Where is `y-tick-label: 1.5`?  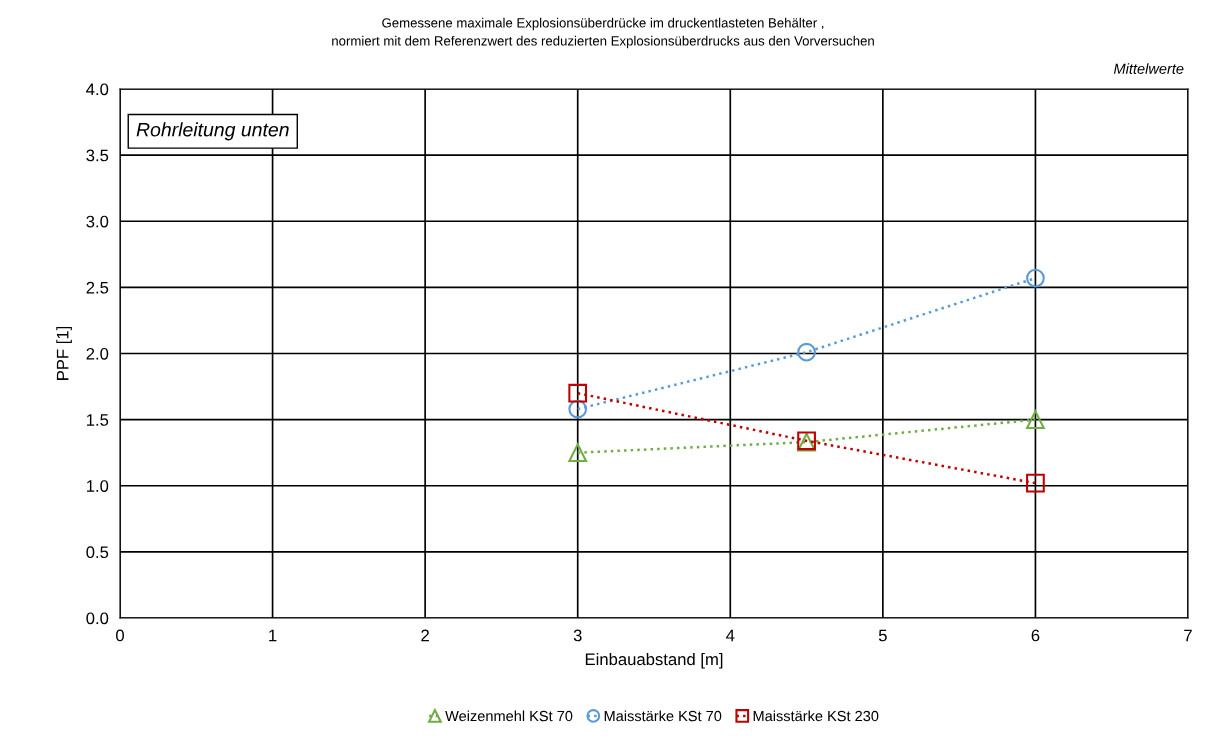
y-tick-label: 1.5 is located at coordinates (97, 420).